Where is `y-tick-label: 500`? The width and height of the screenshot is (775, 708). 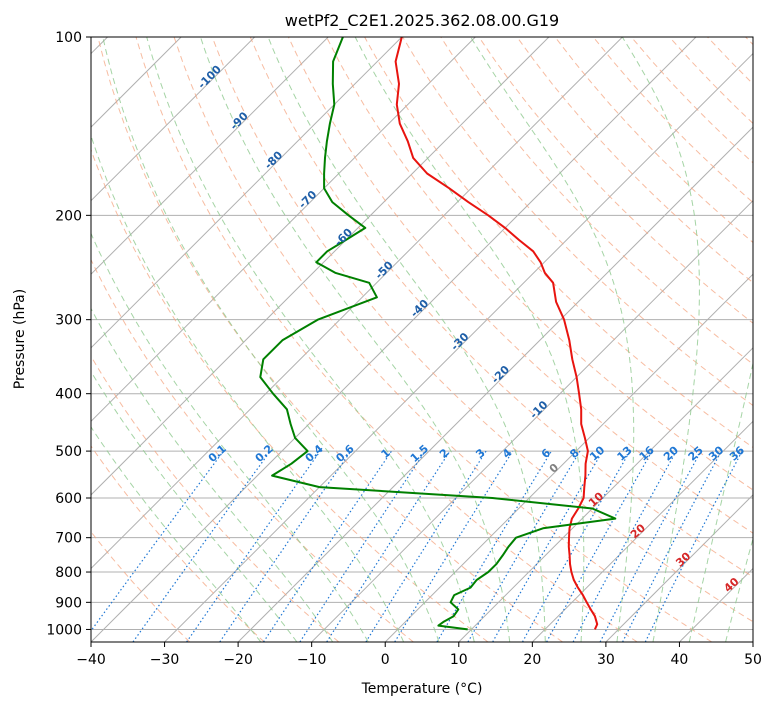
y-tick-label: 500 is located at coordinates (68, 452).